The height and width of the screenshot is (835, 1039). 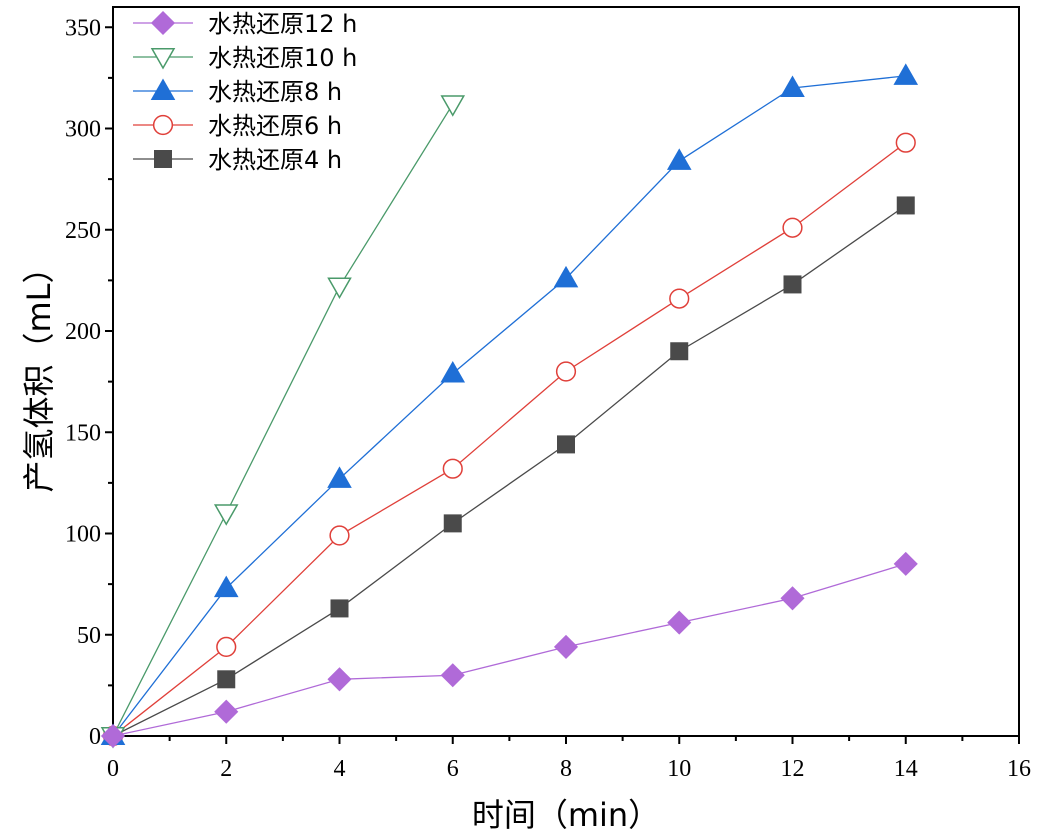 I want to click on legend-entry: 水热还原10 h, so click(x=245, y=58).